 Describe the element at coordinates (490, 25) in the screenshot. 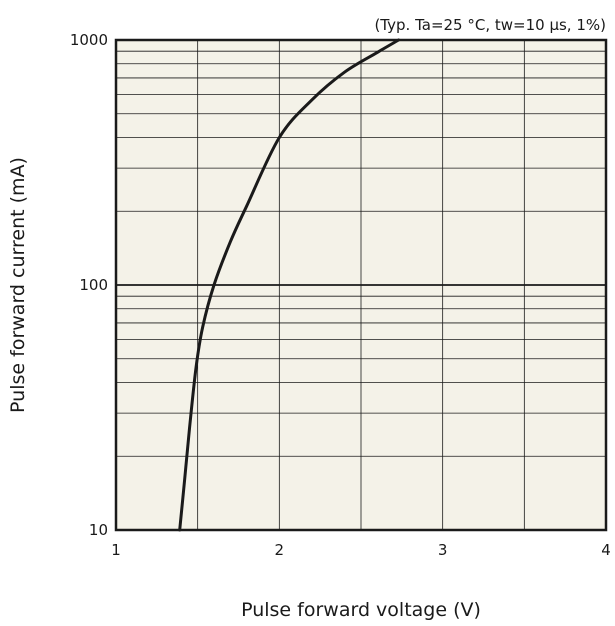

I see `chart-annotation: (Typ. Ta=25 °C, tw=10 µs, 1%)` at that location.